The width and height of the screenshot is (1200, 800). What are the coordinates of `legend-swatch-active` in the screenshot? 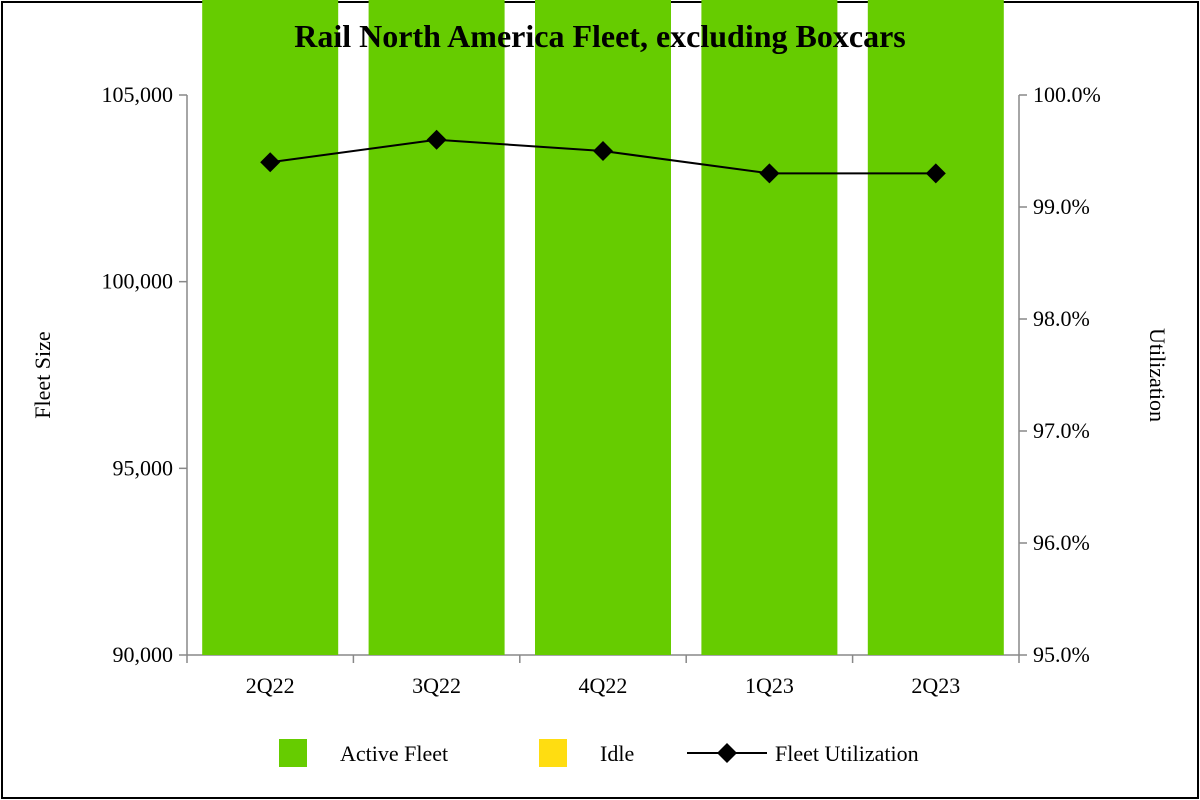 It's located at (293, 753).